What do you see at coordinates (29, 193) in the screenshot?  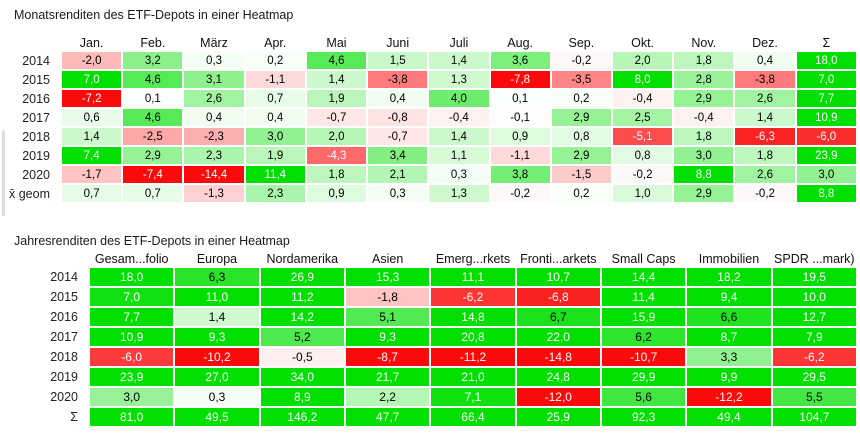 I see `row-label: x̄ geom` at bounding box center [29, 193].